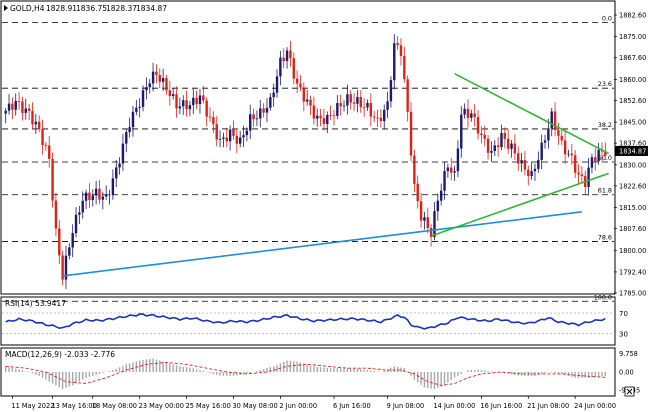 This screenshot has height=412, width=648. I want to click on fib-level-label: 23.6, so click(605, 84).